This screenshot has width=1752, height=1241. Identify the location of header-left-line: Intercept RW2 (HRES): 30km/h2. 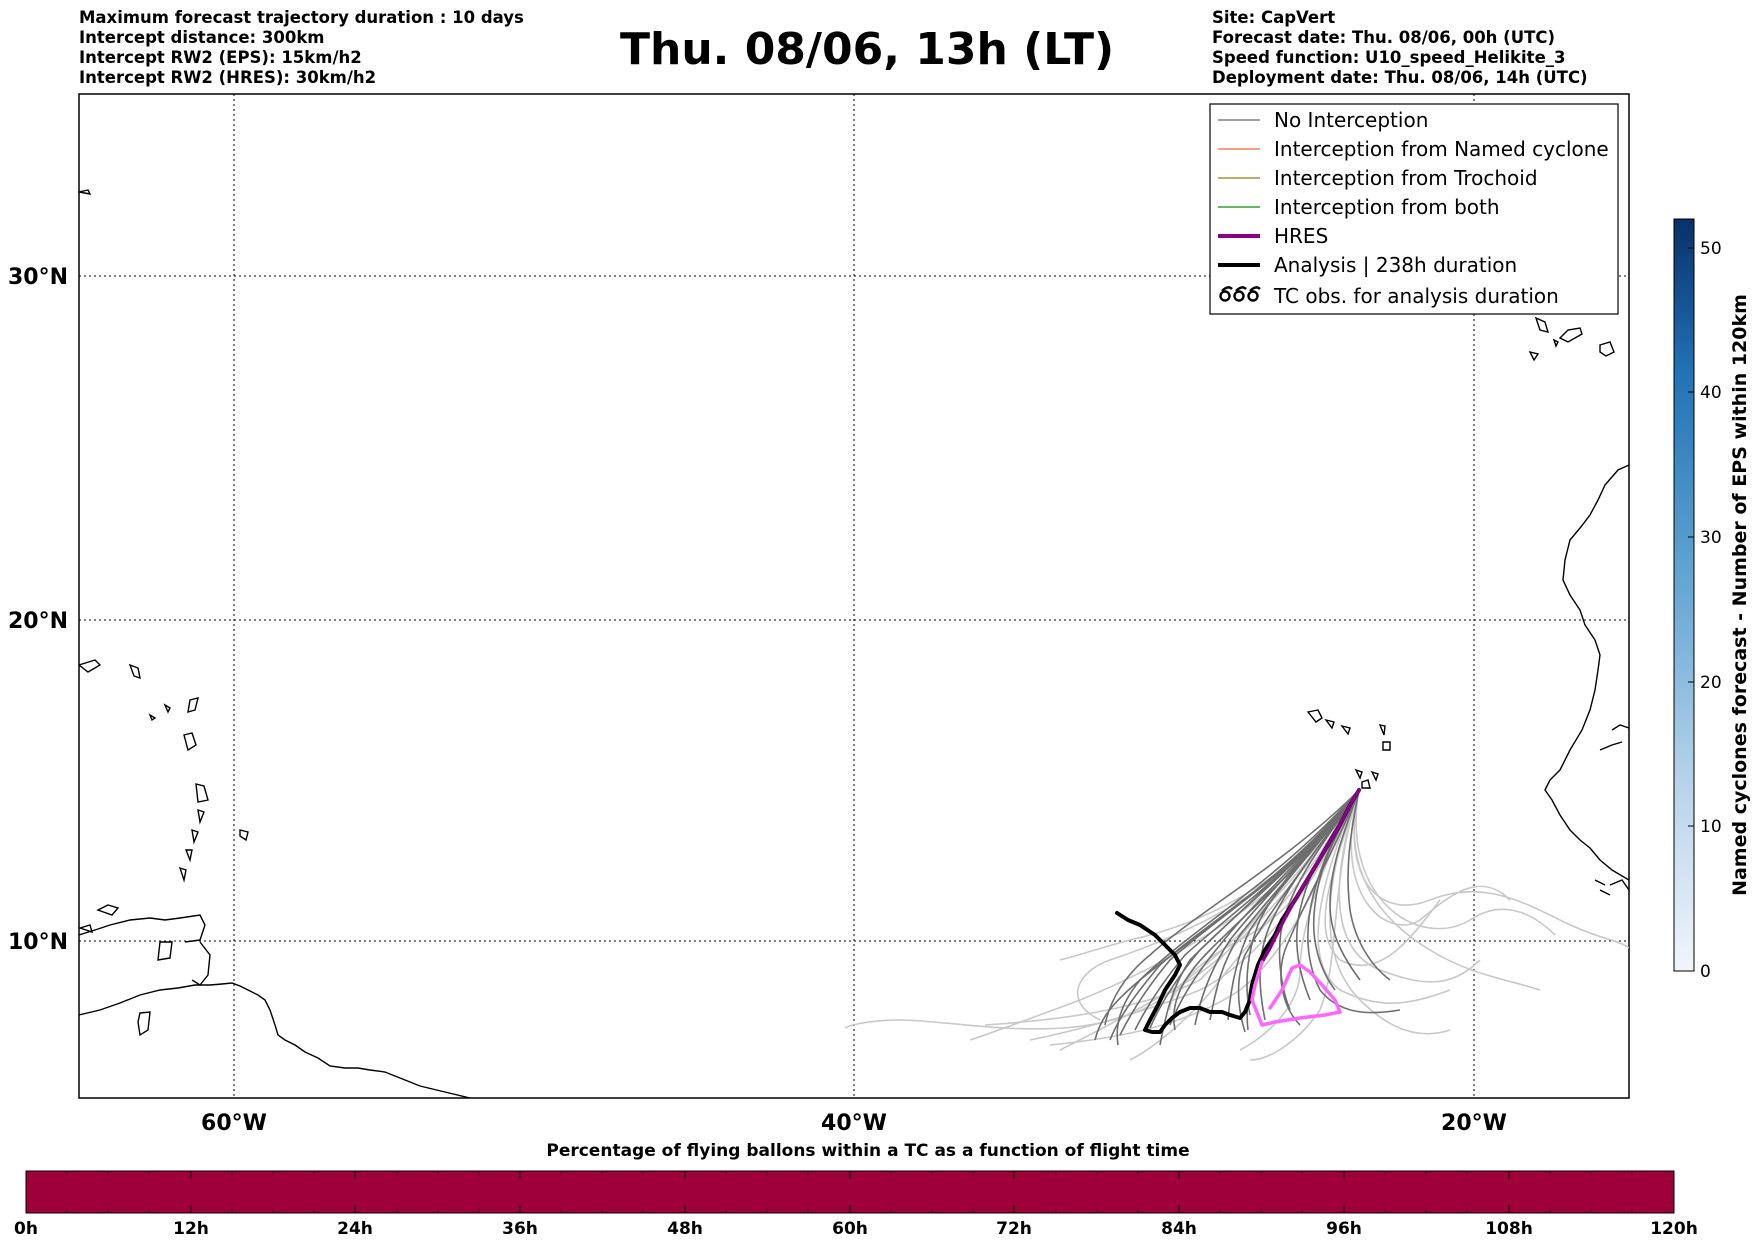
(228, 77).